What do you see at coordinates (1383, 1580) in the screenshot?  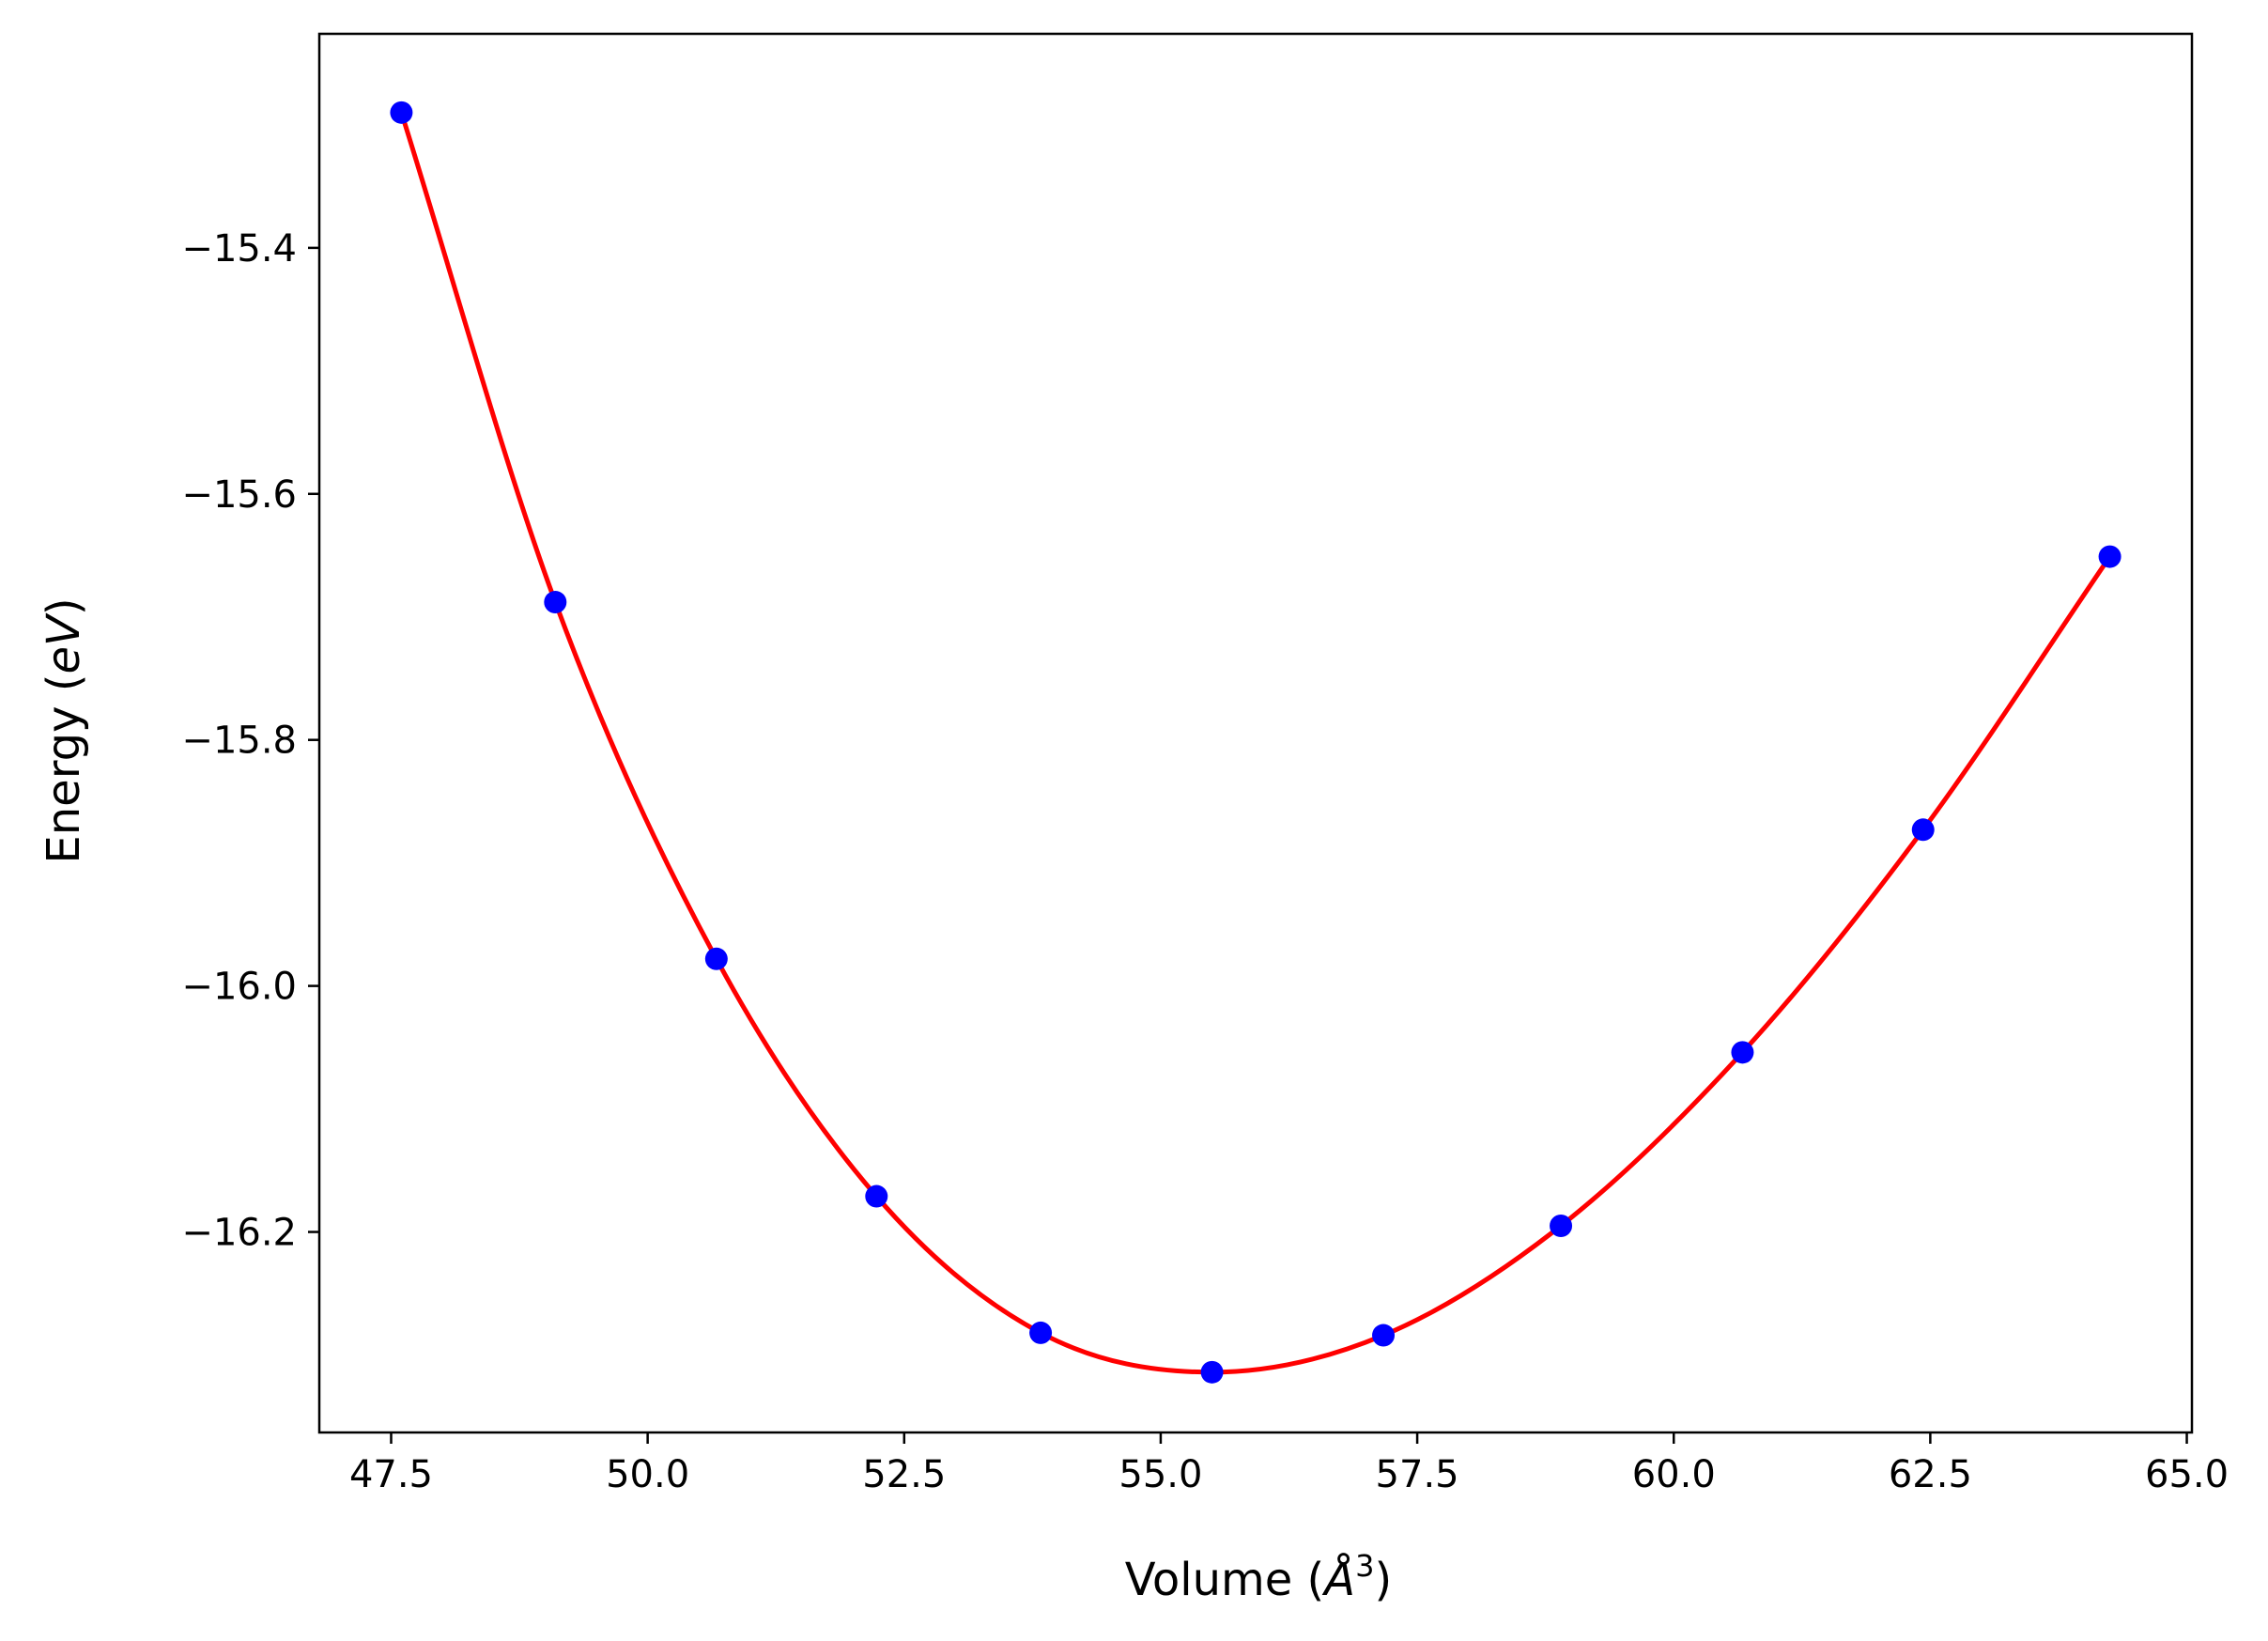 I see `x-axis-label-close: )` at bounding box center [1383, 1580].